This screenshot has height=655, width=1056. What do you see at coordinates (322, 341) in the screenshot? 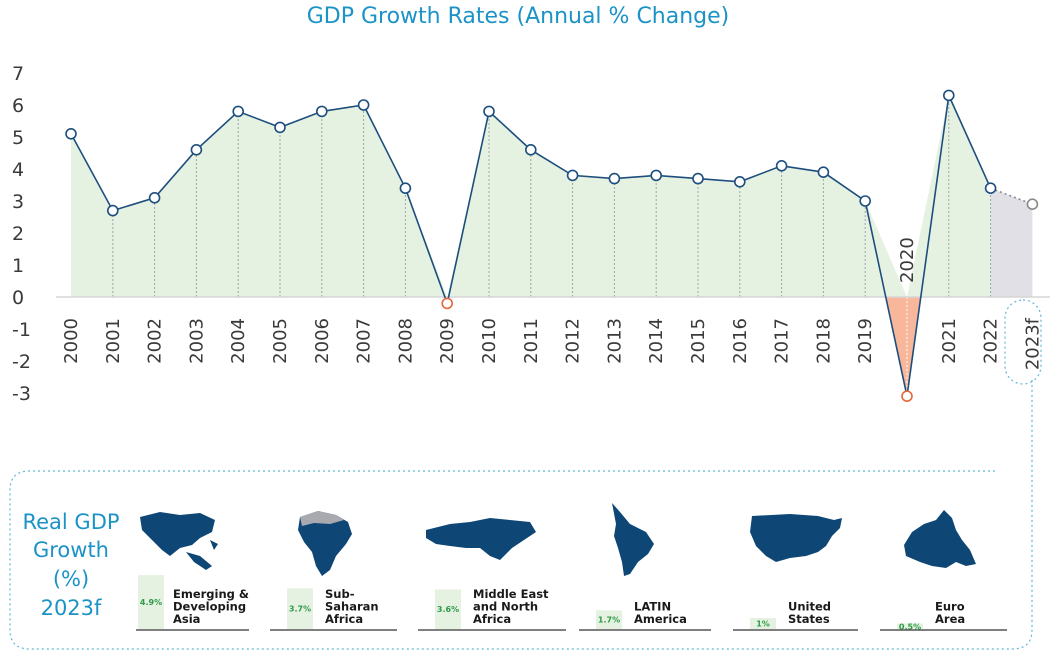
I see `x-tick-label: 2006` at bounding box center [322, 341].